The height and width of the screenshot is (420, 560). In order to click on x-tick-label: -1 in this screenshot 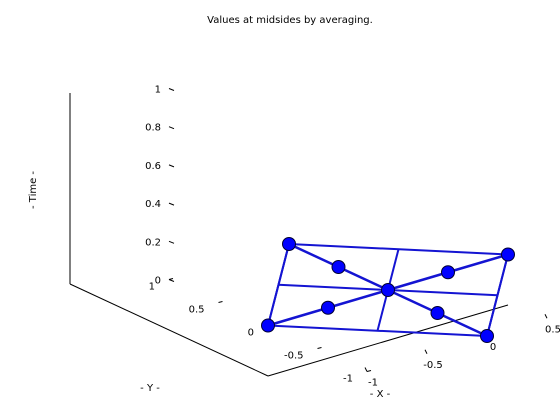, I will do `click(373, 383)`.